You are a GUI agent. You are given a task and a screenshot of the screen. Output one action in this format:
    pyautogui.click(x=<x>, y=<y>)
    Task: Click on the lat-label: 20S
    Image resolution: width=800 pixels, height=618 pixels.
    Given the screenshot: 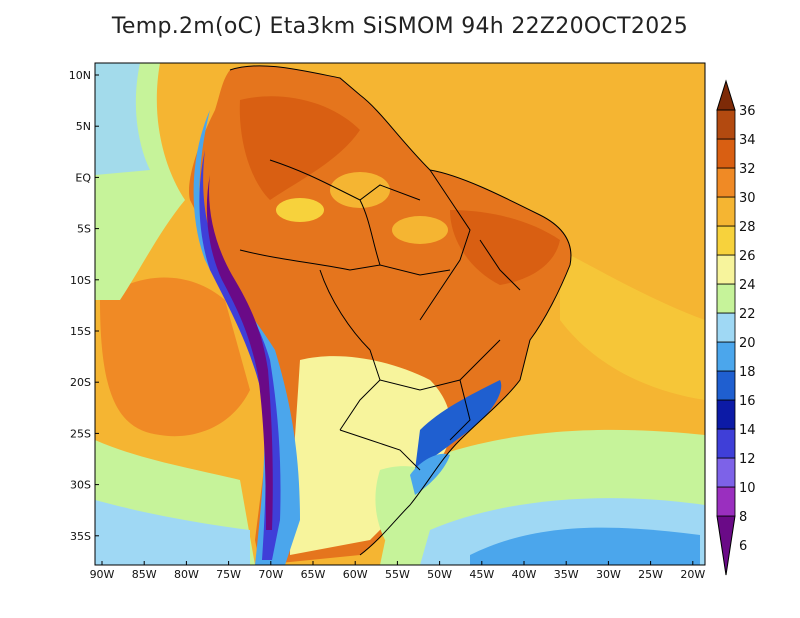 What is the action you would take?
    pyautogui.click(x=80, y=382)
    